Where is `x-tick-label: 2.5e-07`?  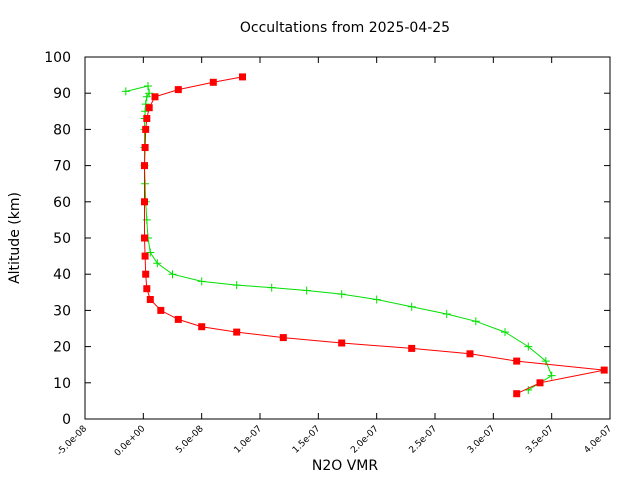 x-tick-label: 2.5e-07 is located at coordinates (424, 440).